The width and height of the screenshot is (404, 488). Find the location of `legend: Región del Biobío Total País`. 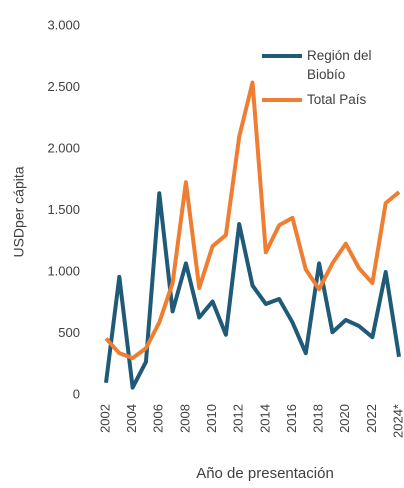

legend: Región del Biobío Total País is located at coordinates (333, 80).